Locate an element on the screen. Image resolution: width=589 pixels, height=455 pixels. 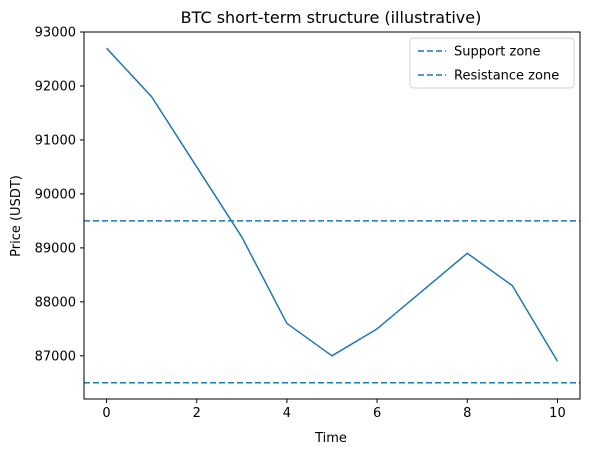
x-tick-label: 0 is located at coordinates (106, 413).